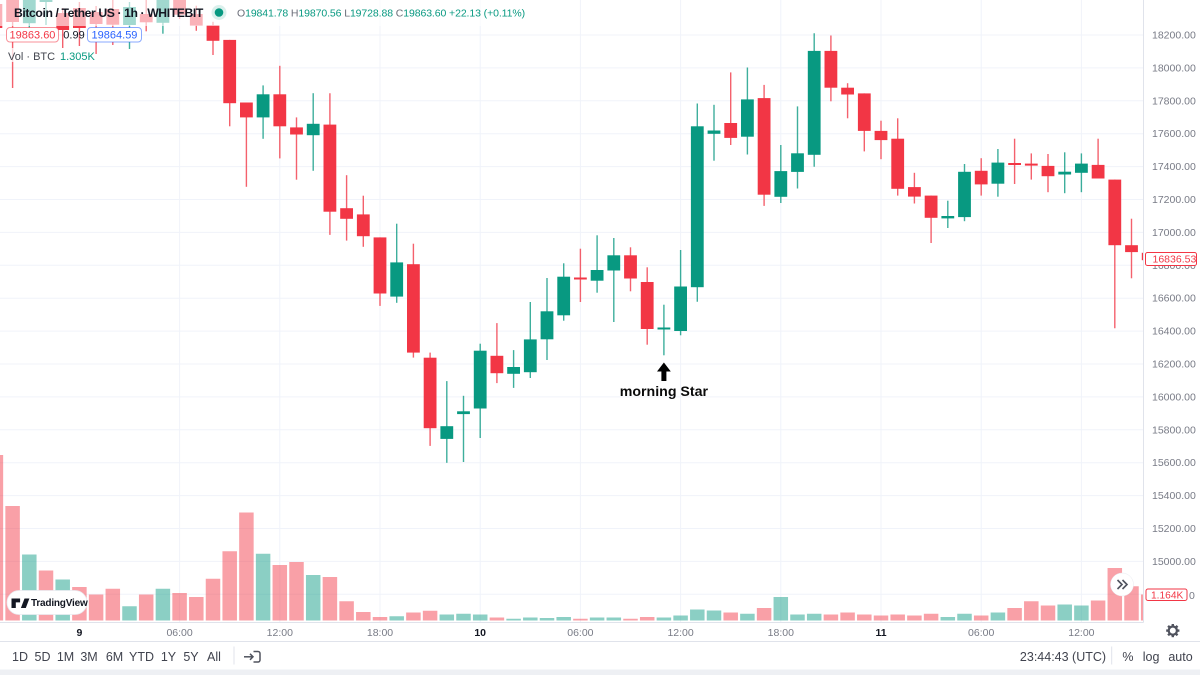 The image size is (1200, 675). What do you see at coordinates (1167, 595) in the screenshot?
I see `svg-text: 1.164K` at bounding box center [1167, 595].